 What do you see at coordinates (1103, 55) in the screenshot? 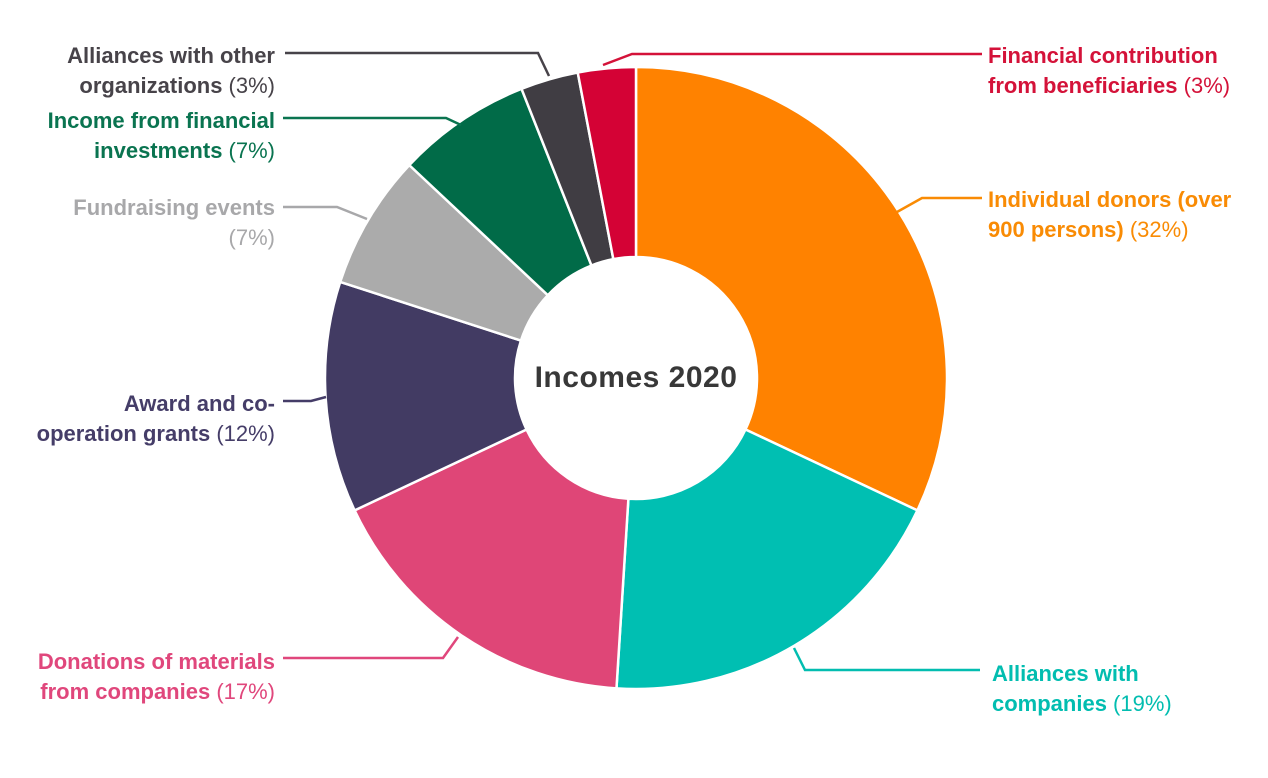
I see `label-line: Financial contribution` at bounding box center [1103, 55].